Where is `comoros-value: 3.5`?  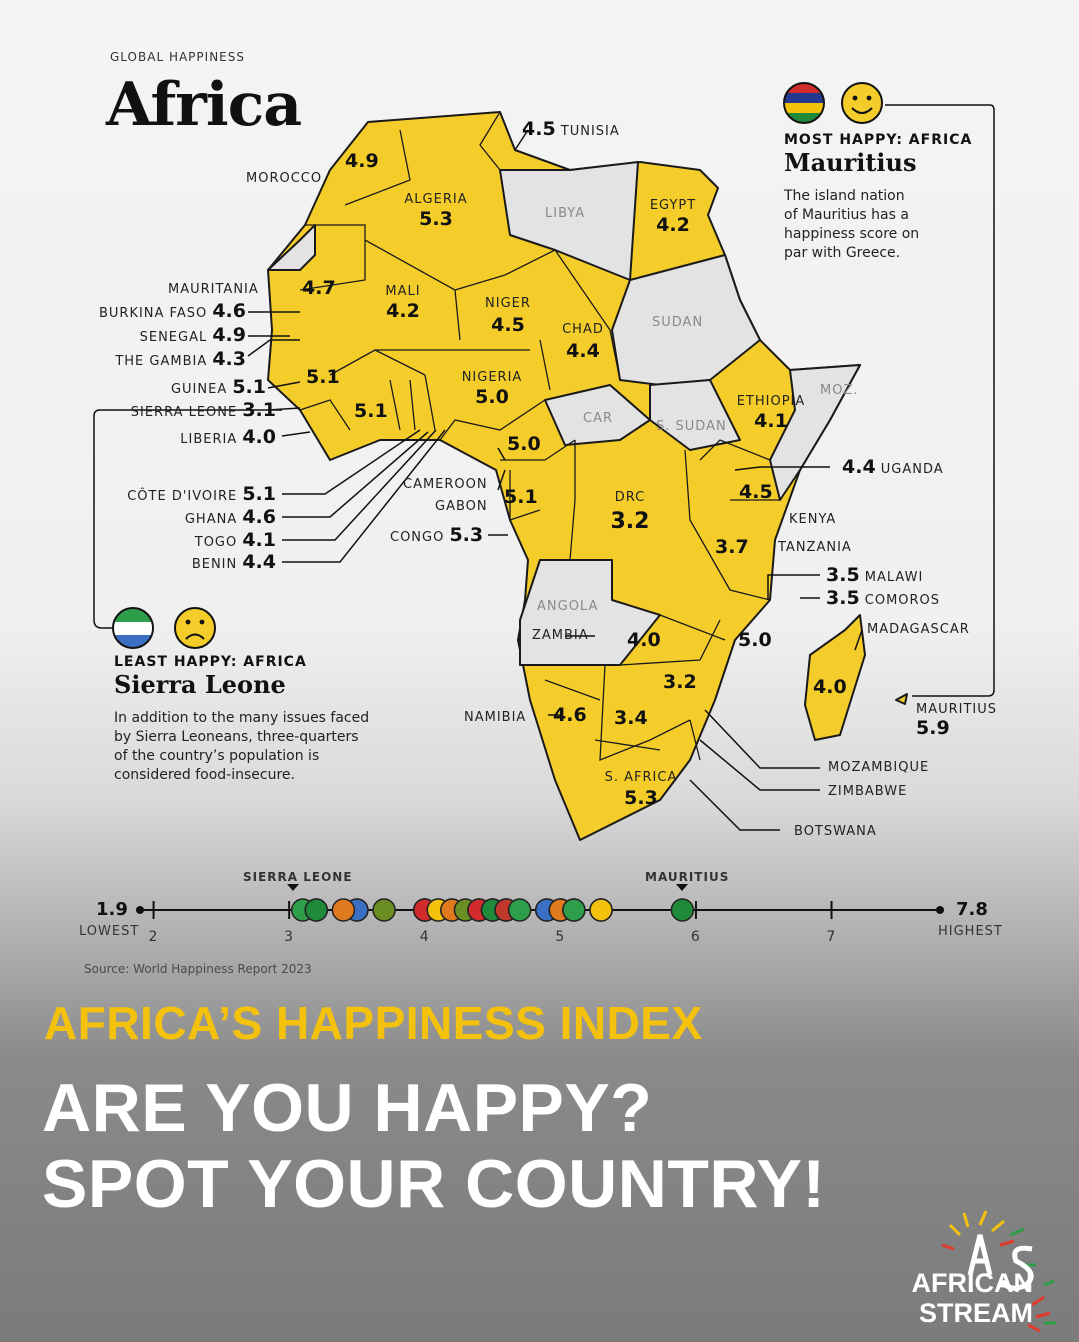
comoros-value: 3.5 is located at coordinates (843, 598).